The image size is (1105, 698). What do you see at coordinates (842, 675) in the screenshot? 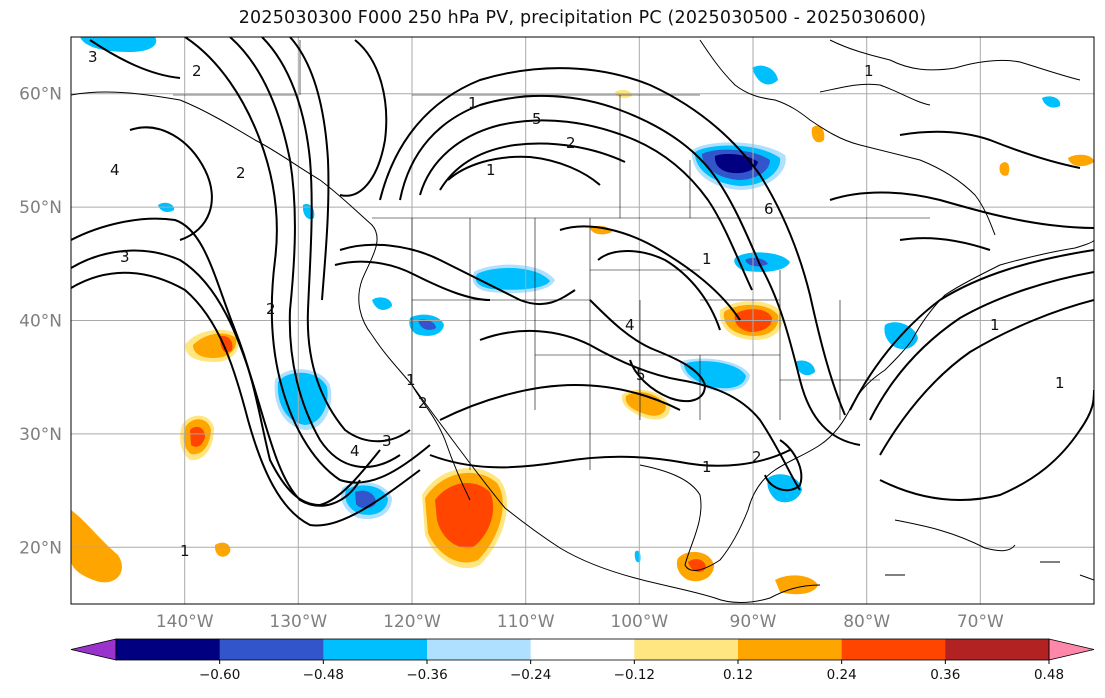
I see `colorbar-tick-label: 0.24` at bounding box center [842, 675].